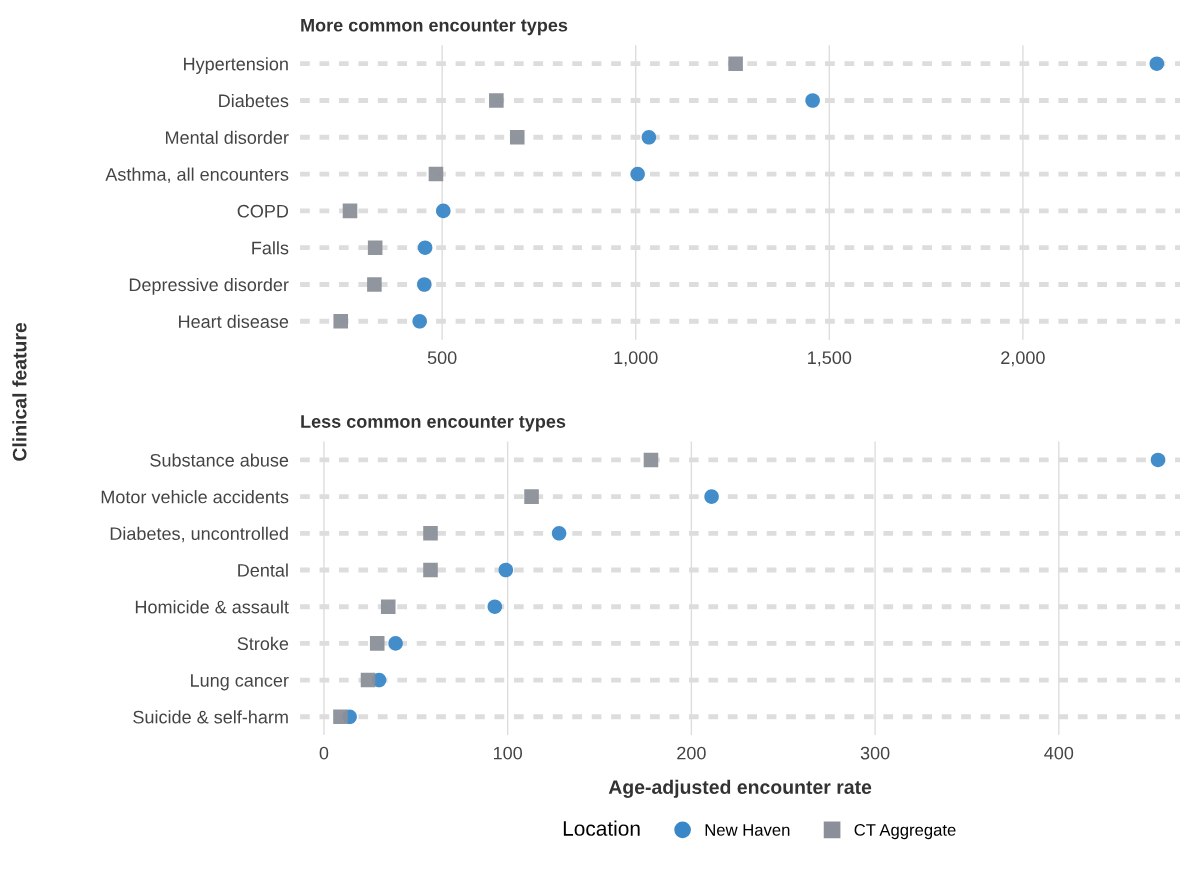 The width and height of the screenshot is (1186, 871). Describe the element at coordinates (240, 682) in the screenshot. I see `y-tick-label: Lung cancer` at that location.